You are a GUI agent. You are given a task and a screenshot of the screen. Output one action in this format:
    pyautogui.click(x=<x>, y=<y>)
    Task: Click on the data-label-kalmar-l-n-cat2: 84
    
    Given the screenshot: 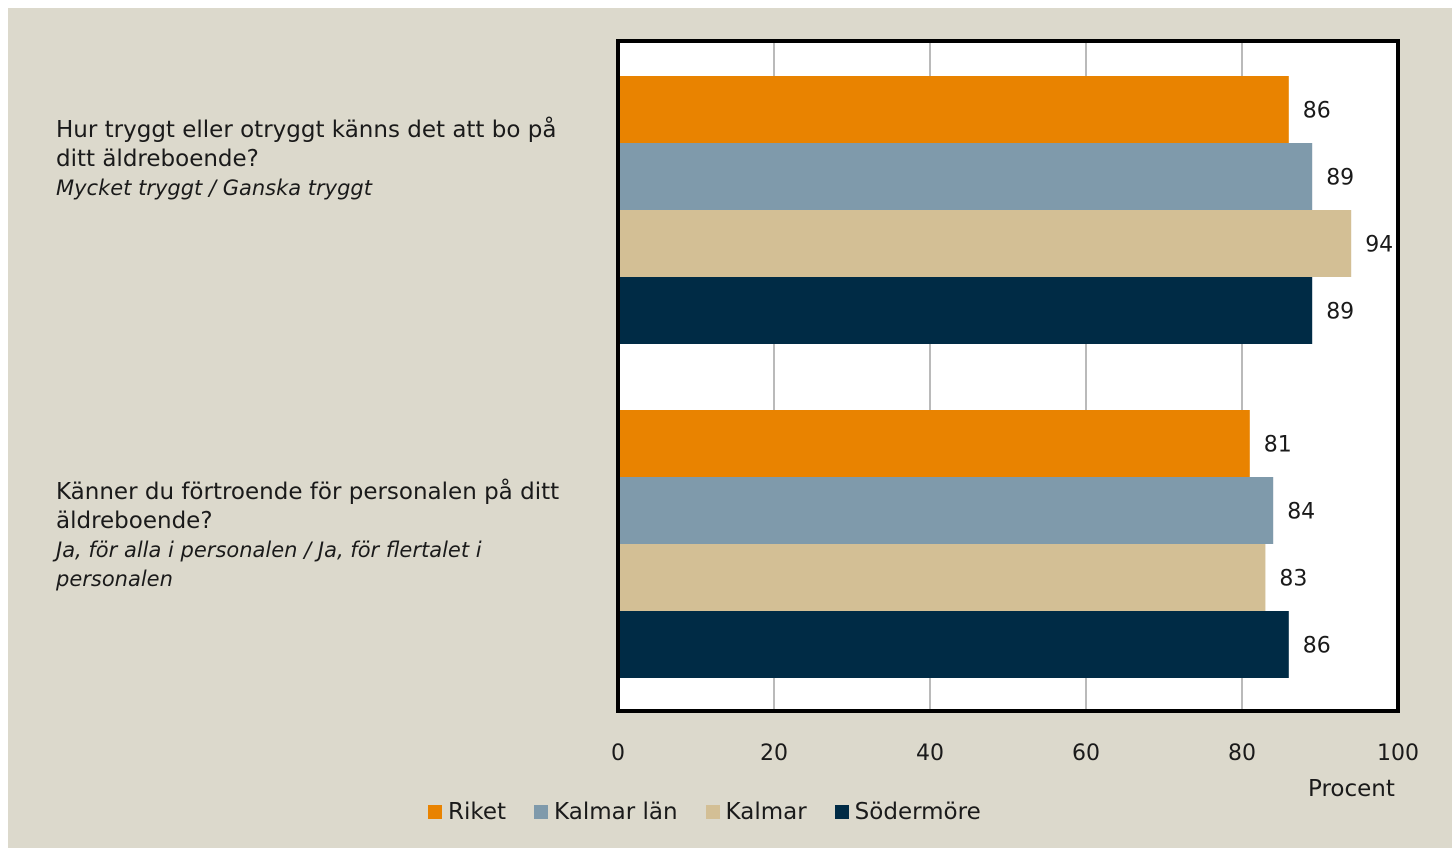 What is the action you would take?
    pyautogui.click(x=1301, y=512)
    